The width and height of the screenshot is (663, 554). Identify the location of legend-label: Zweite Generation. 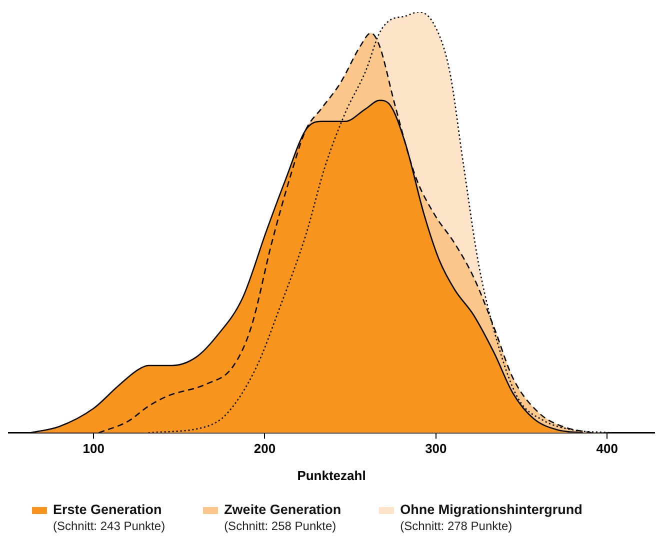
(283, 509).